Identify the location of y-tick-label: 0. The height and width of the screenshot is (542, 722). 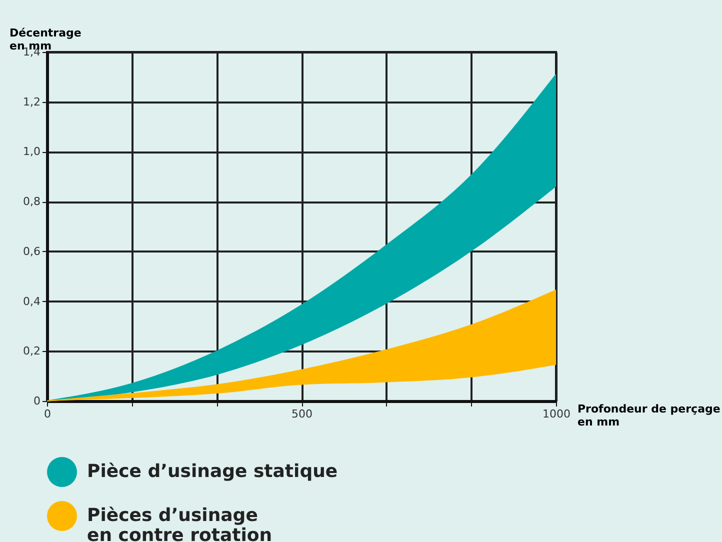
(37, 401).